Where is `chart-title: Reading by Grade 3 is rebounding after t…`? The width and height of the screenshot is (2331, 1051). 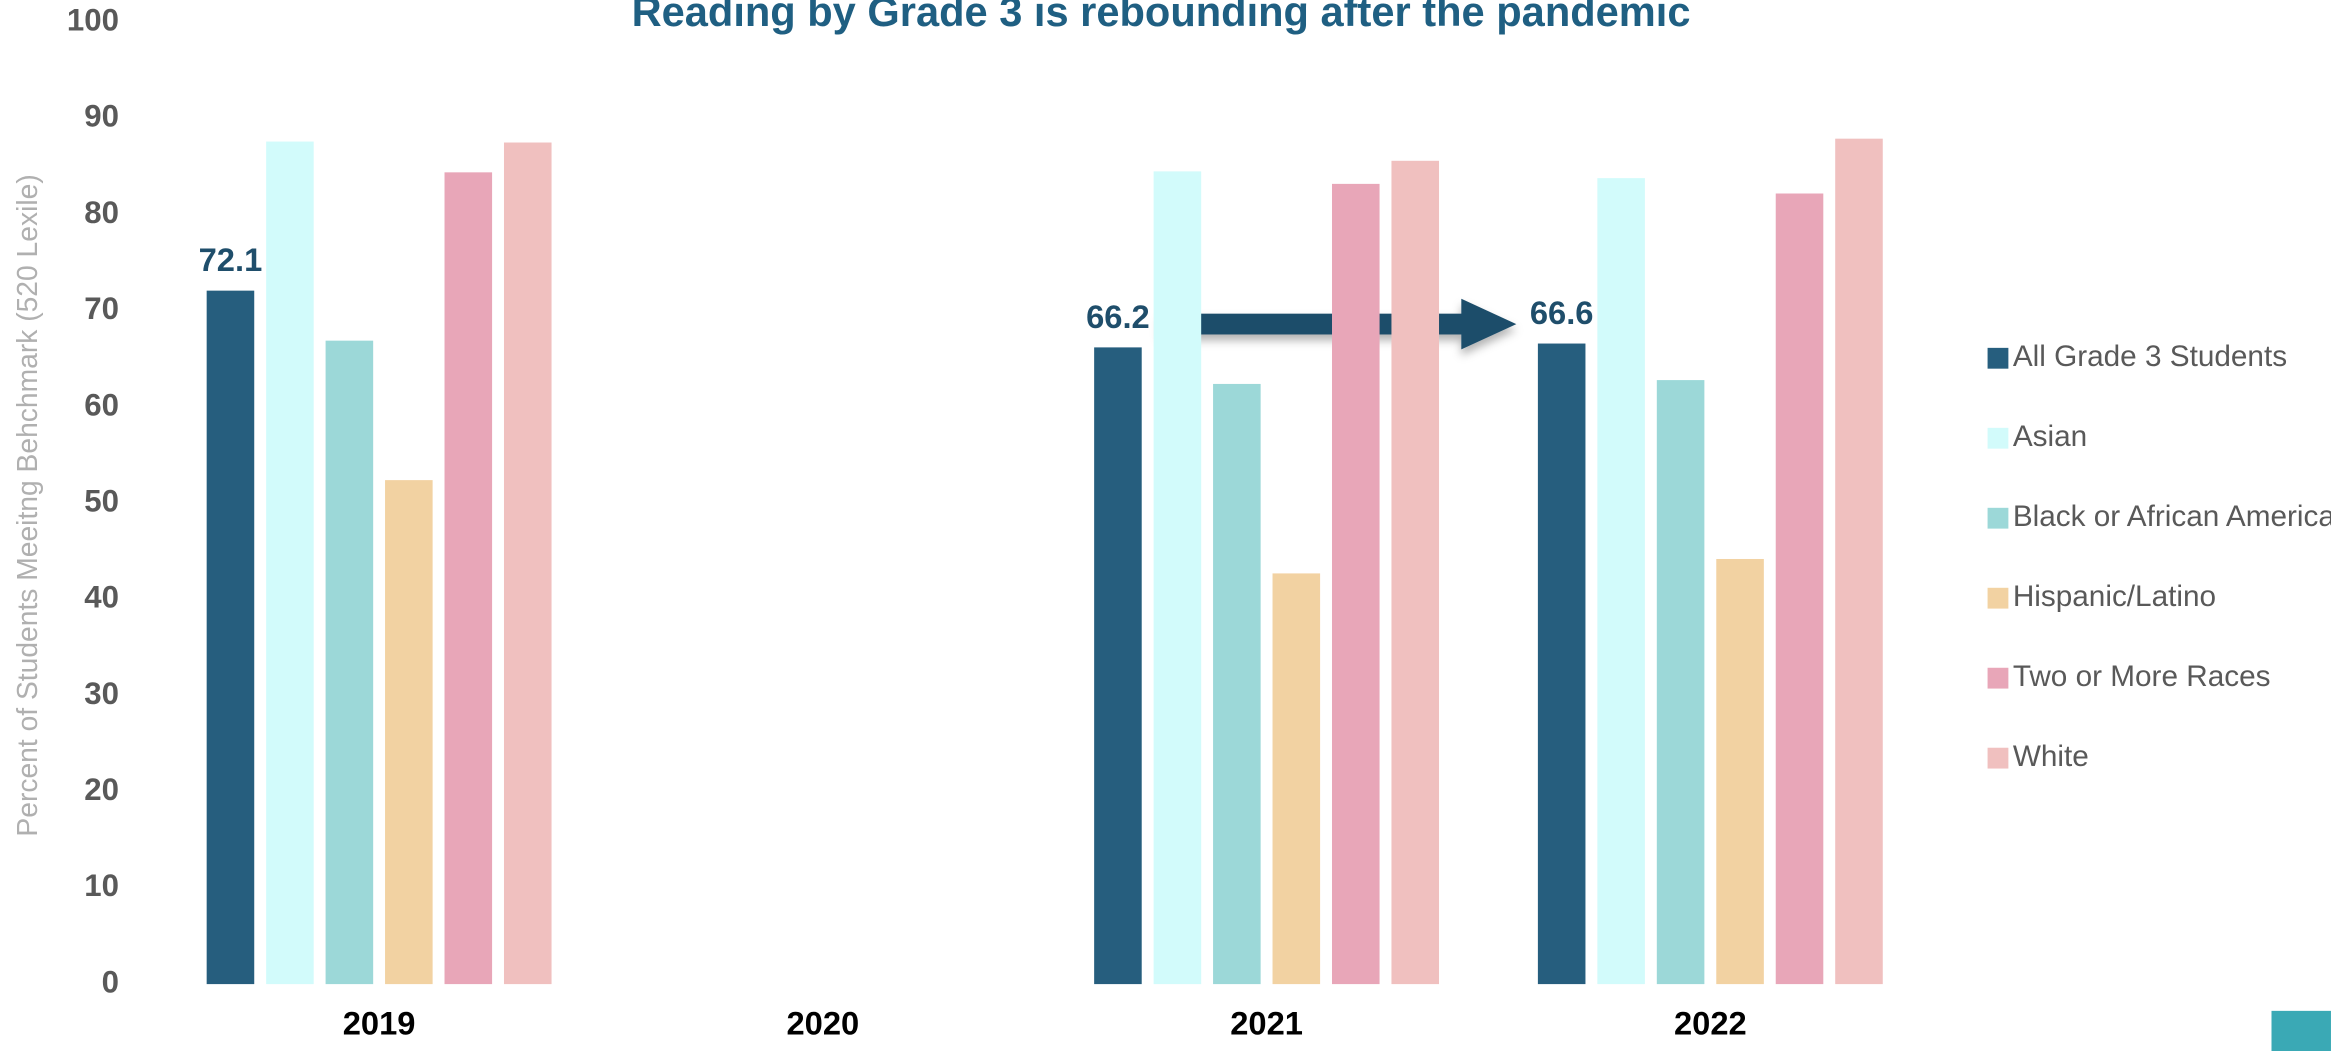
chart-title: Reading by Grade 3 is rebounding after t… is located at coordinates (1161, 17).